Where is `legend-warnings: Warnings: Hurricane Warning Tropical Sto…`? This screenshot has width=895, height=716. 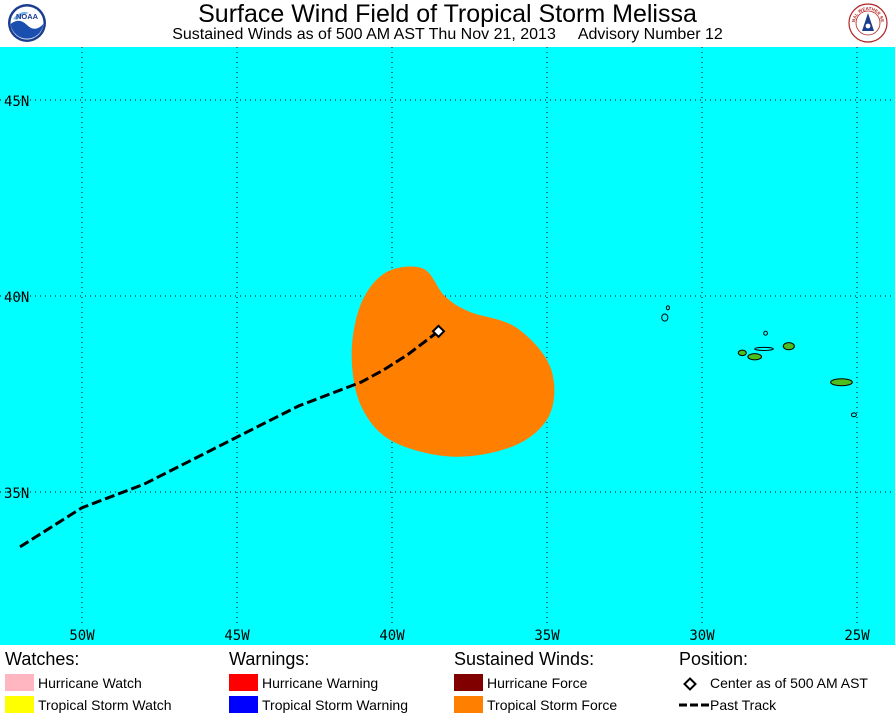
legend-warnings: Warnings: Hurricane Warning Tropical Sto… is located at coordinates (318, 680).